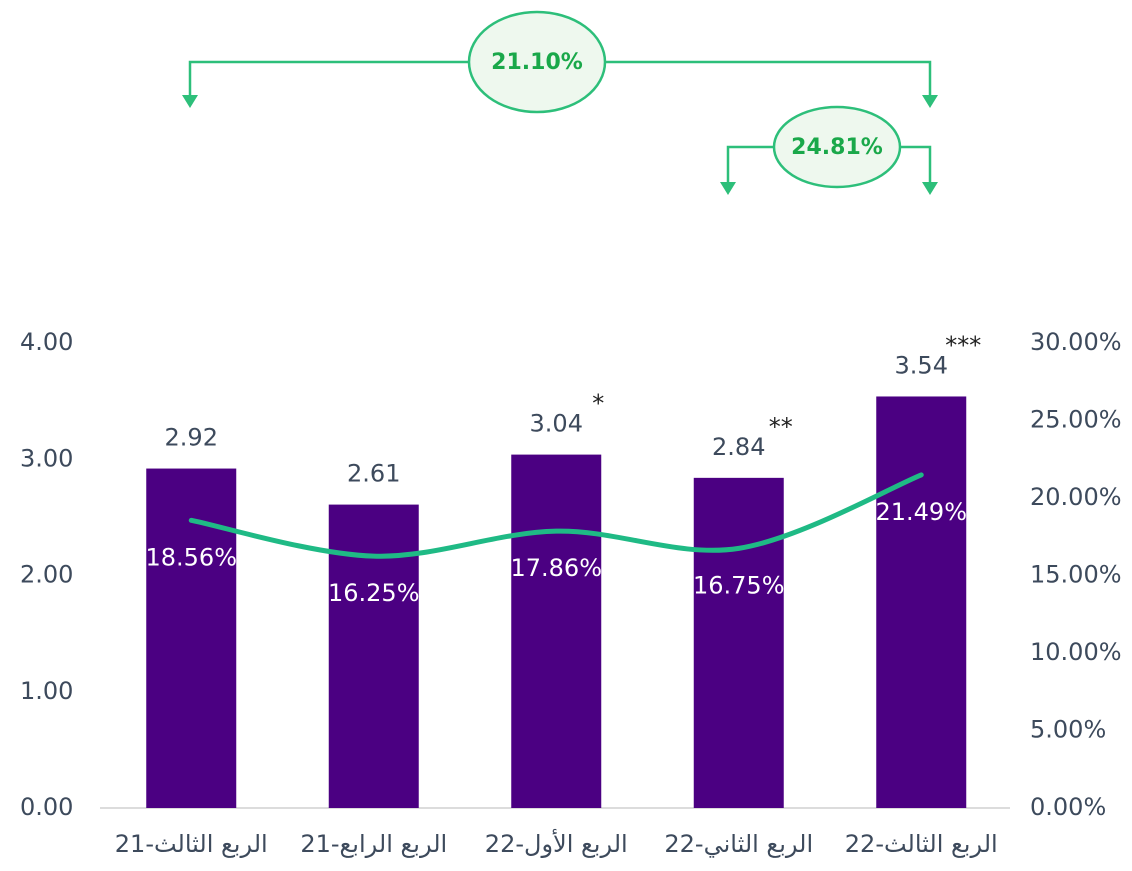  Describe the element at coordinates (373, 844) in the screenshot. I see `x-tick-label: الربع الرابع-21` at that location.